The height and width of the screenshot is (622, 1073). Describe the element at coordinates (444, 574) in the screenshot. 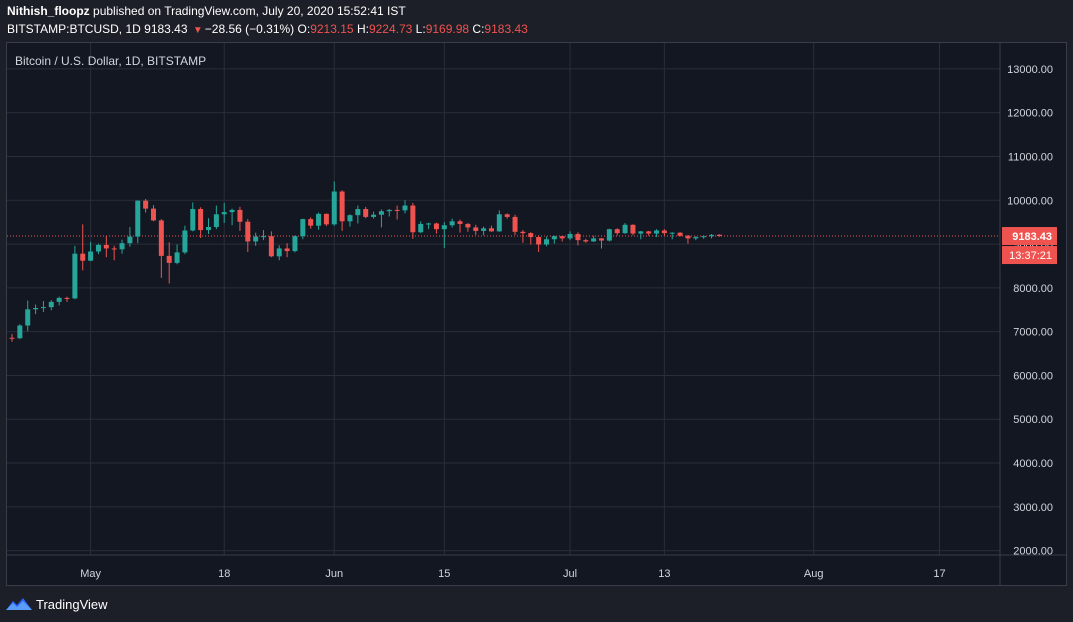

I see `x-tick-label: 15` at that location.